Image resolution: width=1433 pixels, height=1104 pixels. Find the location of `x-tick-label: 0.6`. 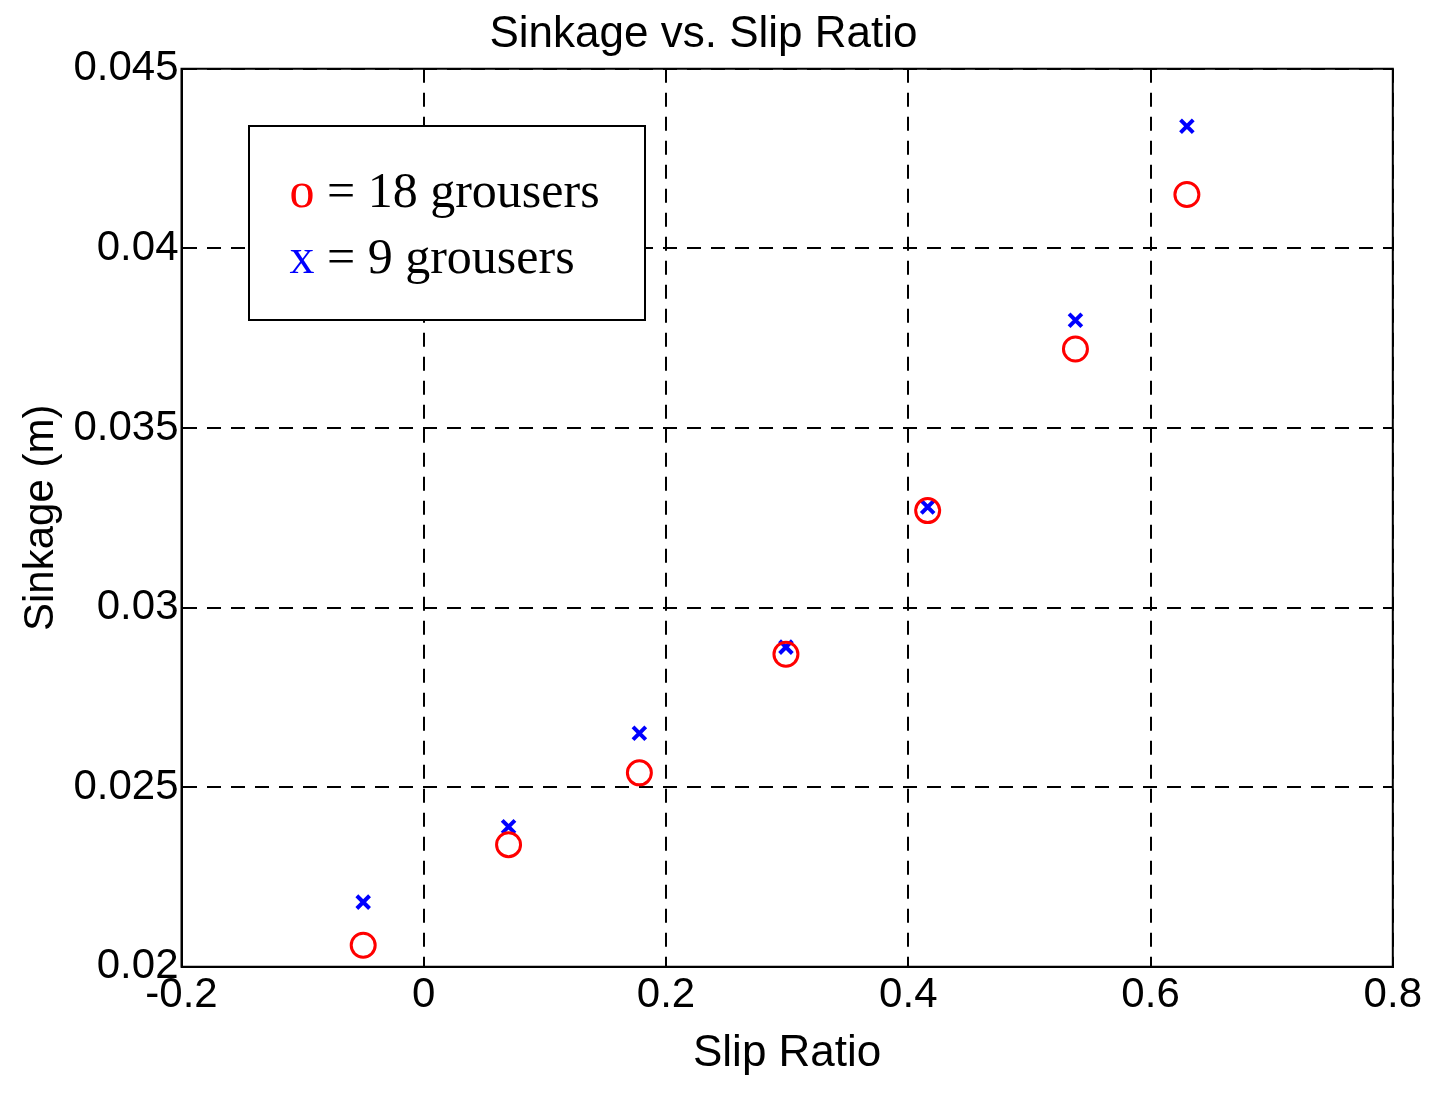

x-tick-label: 0.6 is located at coordinates (1150, 992).